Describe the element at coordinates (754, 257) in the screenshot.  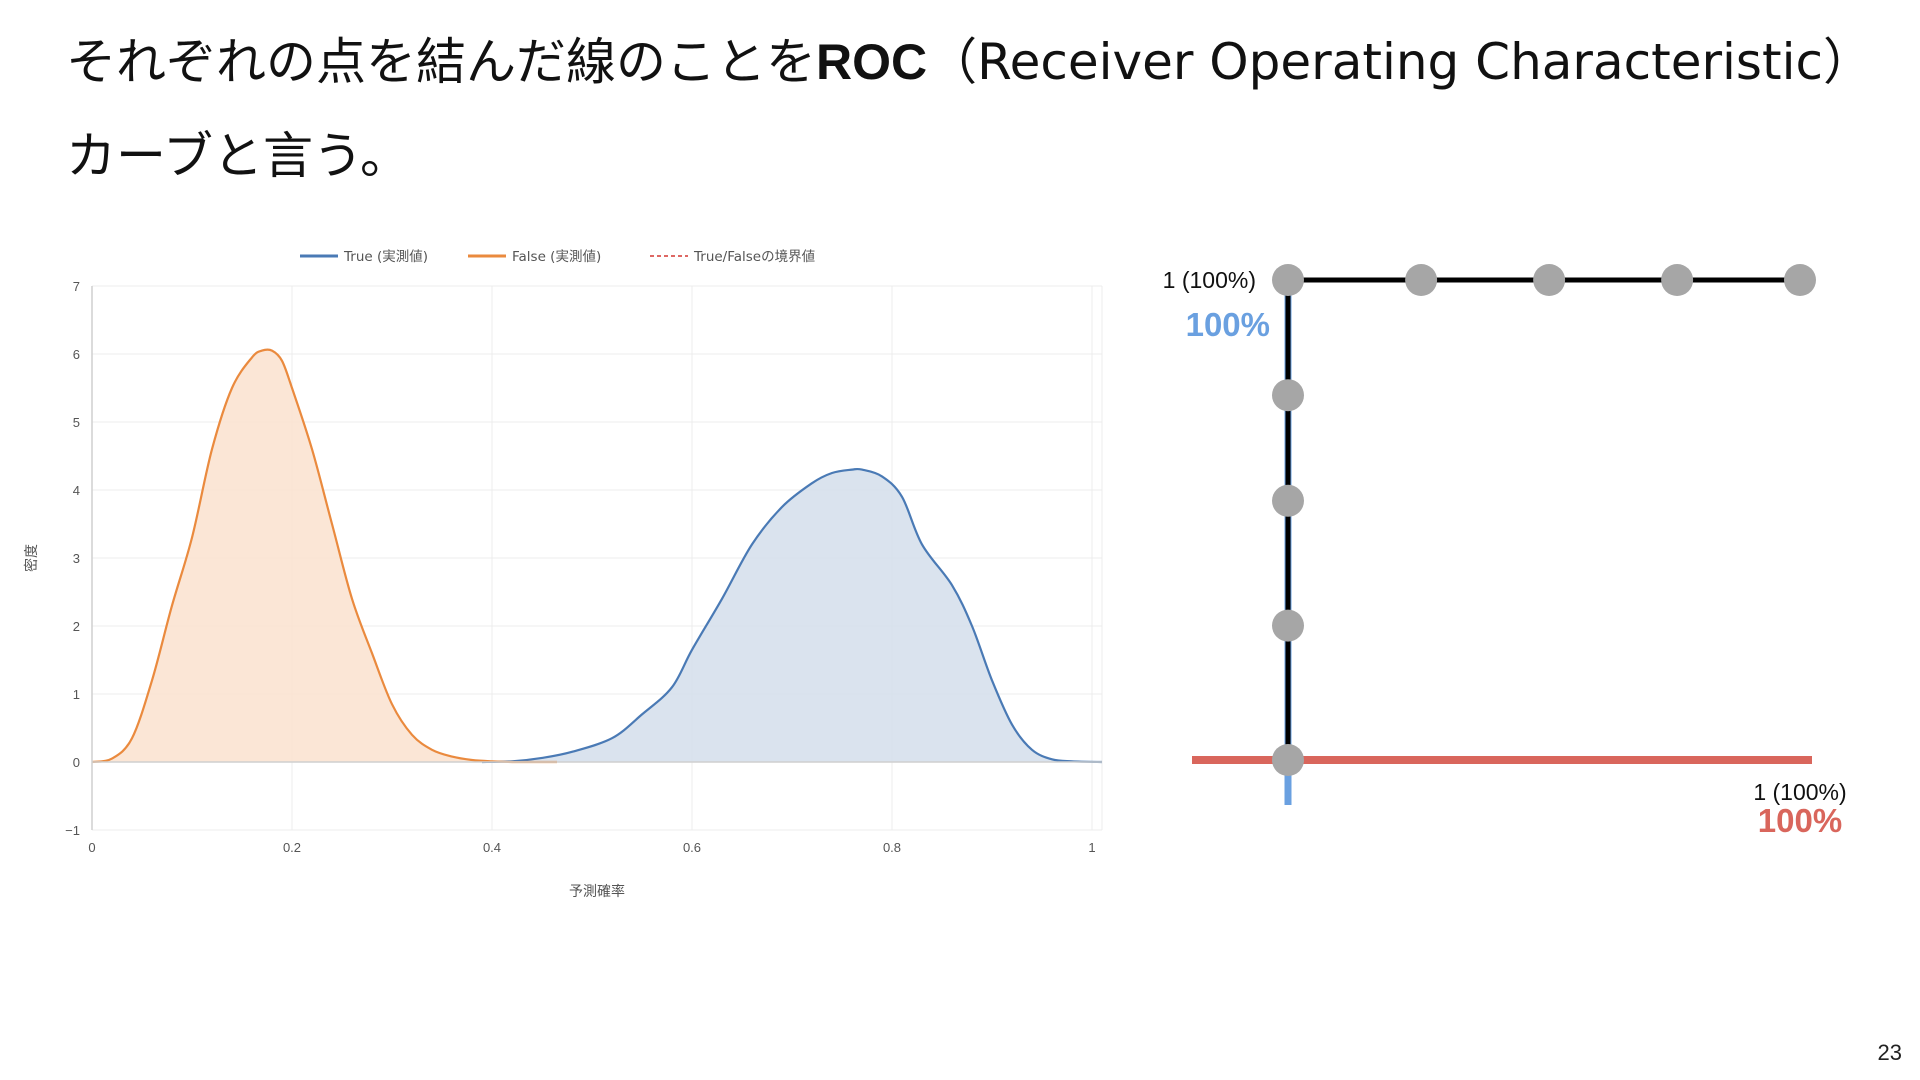
I see `legend-label: True/Falseの境界値` at that location.